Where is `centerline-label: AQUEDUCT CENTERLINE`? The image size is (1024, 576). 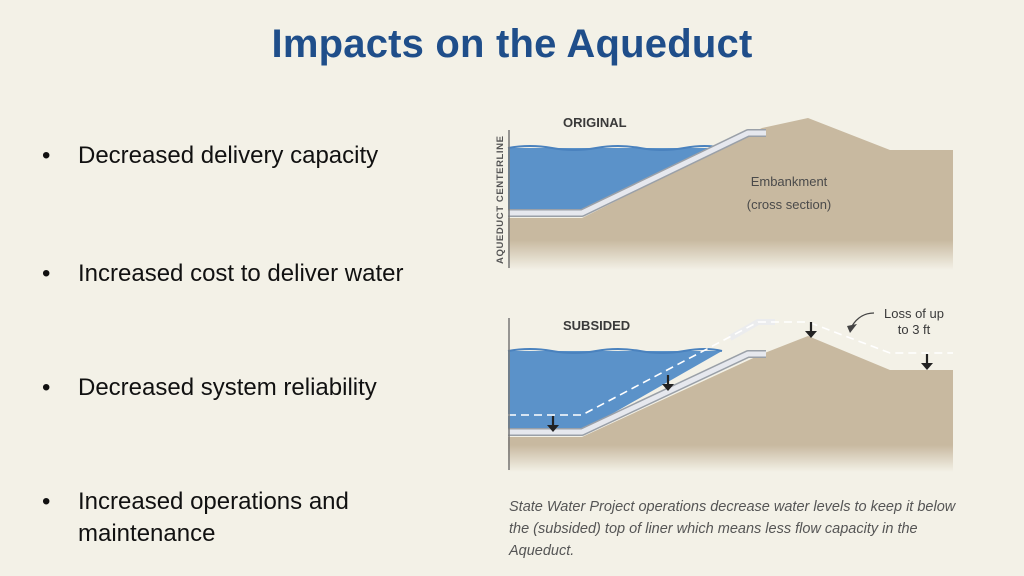 centerline-label: AQUEDUCT CENTERLINE is located at coordinates (500, 199).